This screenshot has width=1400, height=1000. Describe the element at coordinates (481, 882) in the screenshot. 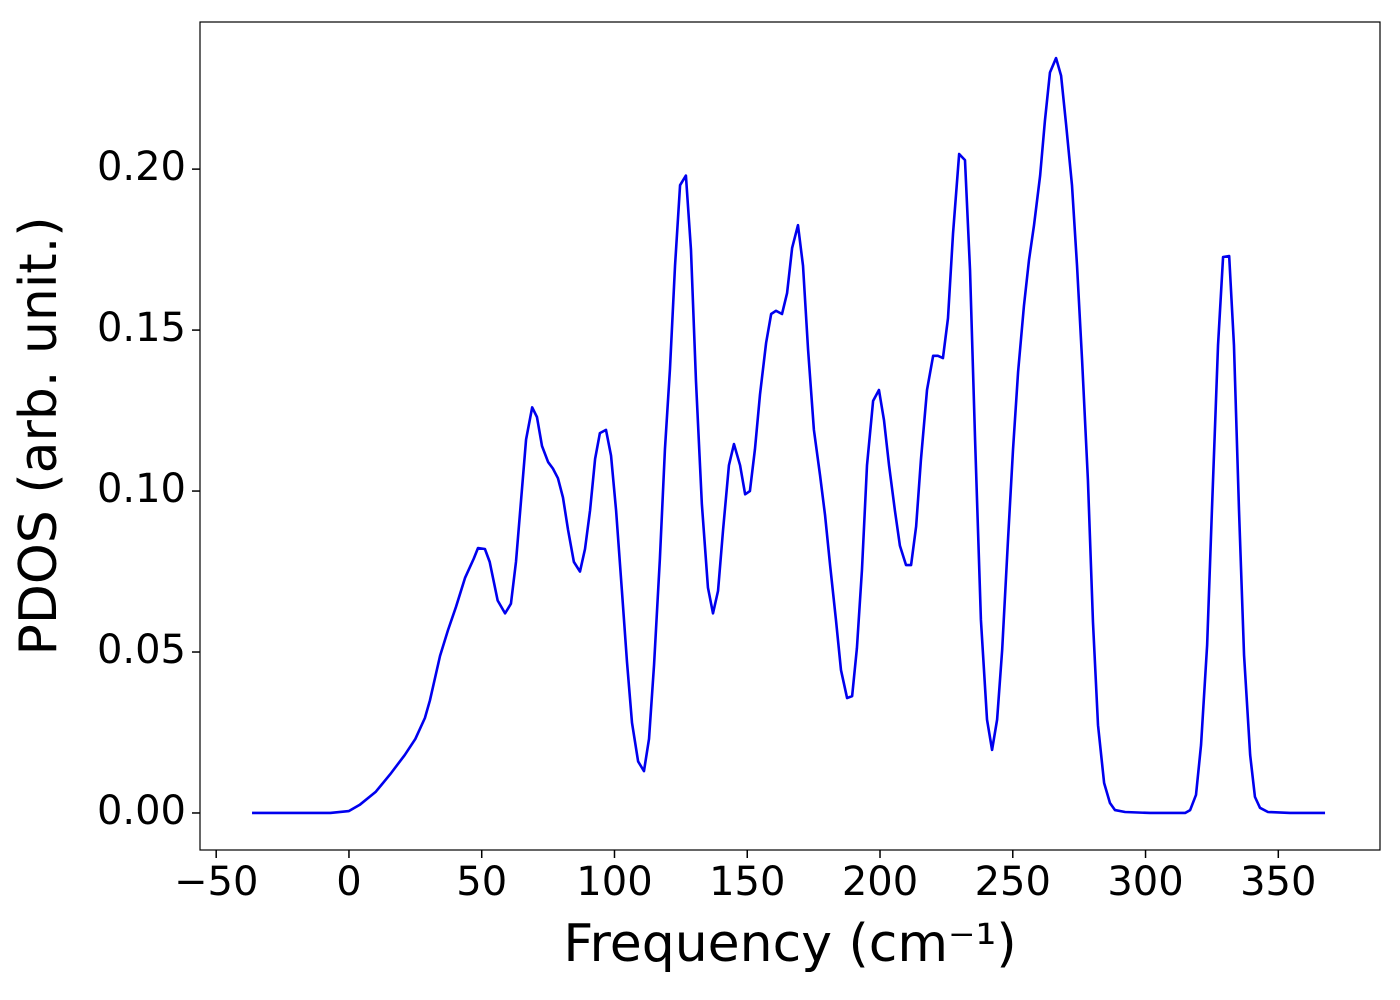

I see `x-tick-label: 50` at that location.